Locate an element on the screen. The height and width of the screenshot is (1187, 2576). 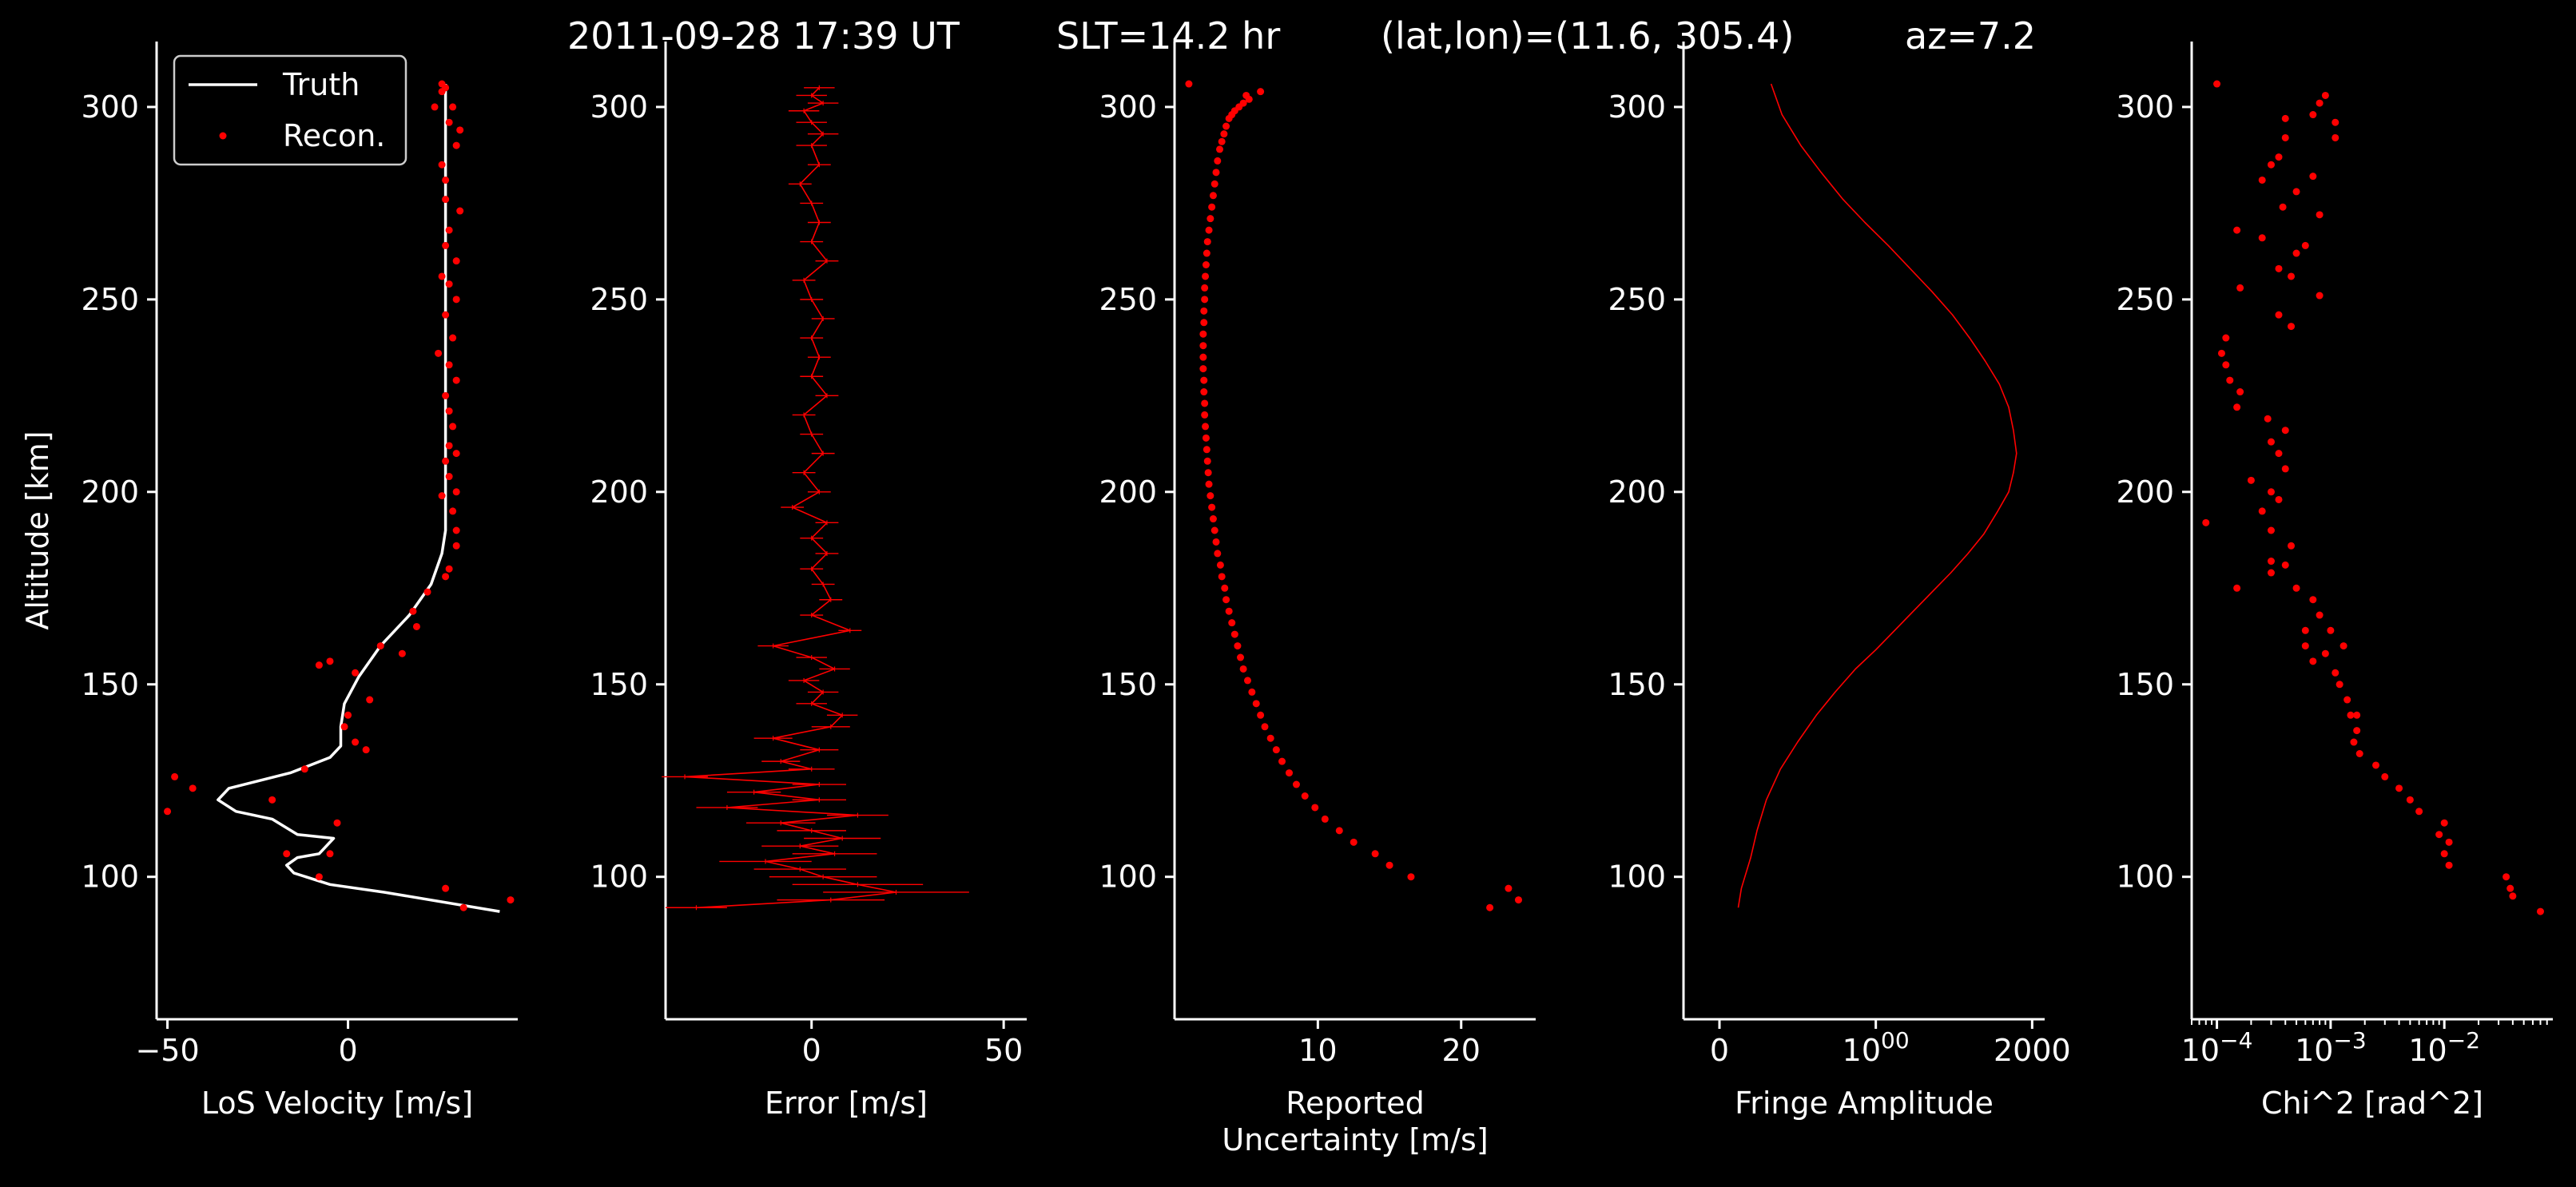
x-axis-label: Chi^2 [rad^2] is located at coordinates (2372, 1103).